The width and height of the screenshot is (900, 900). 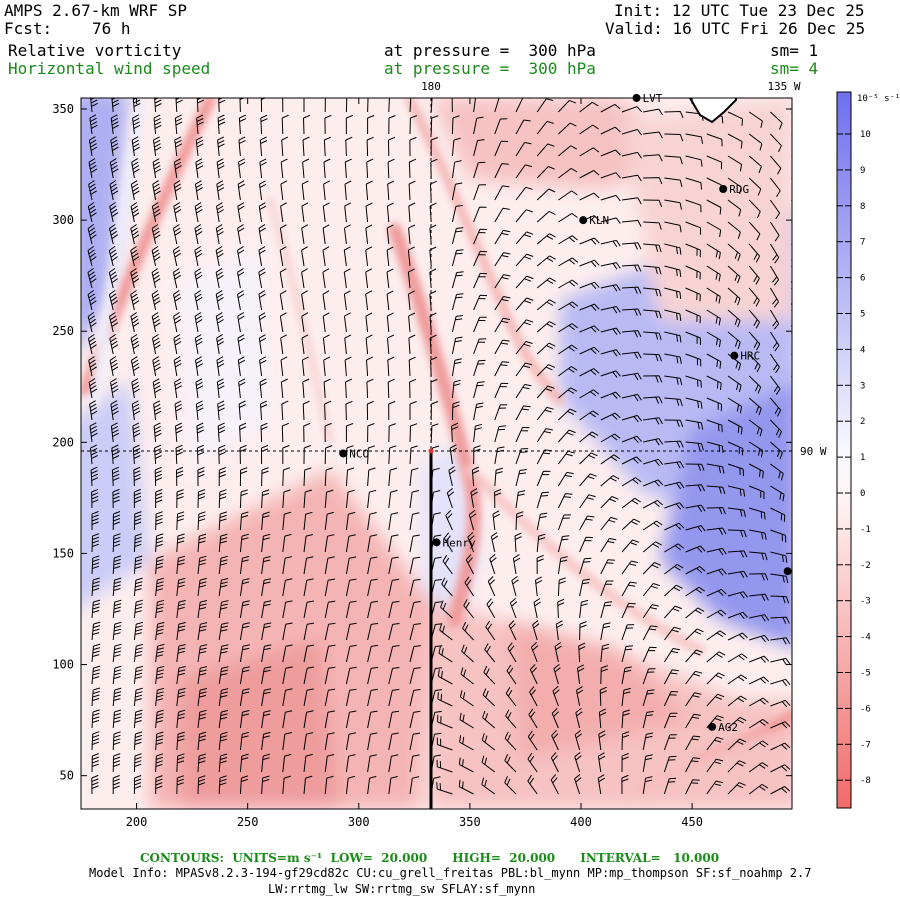 I want to click on colorbar-label: 3, so click(x=862, y=386).